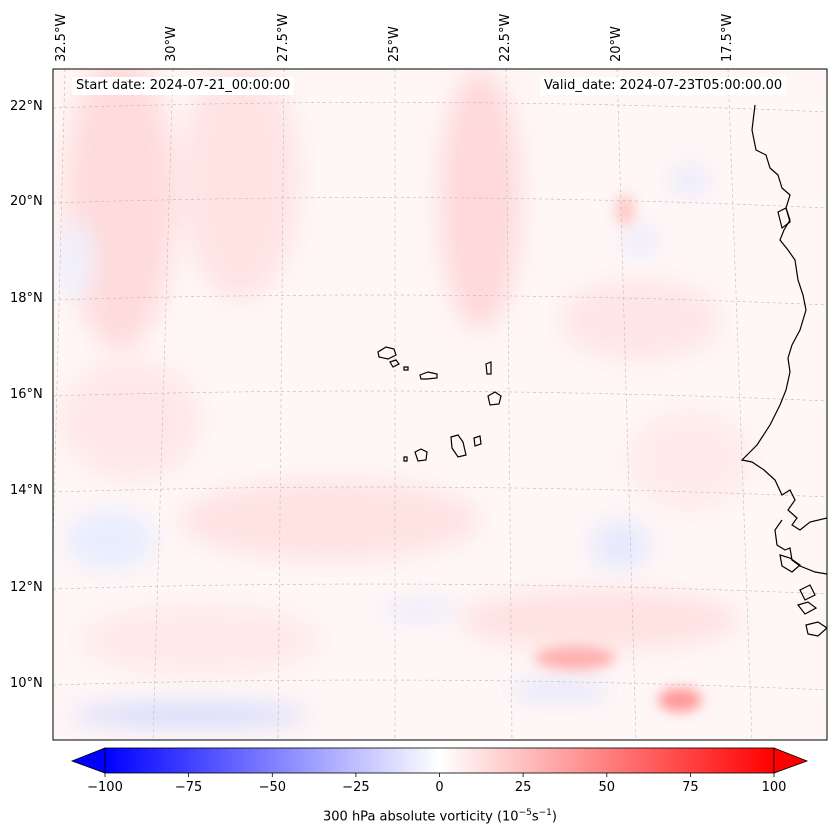  I want to click on island-sal, so click(488, 368).